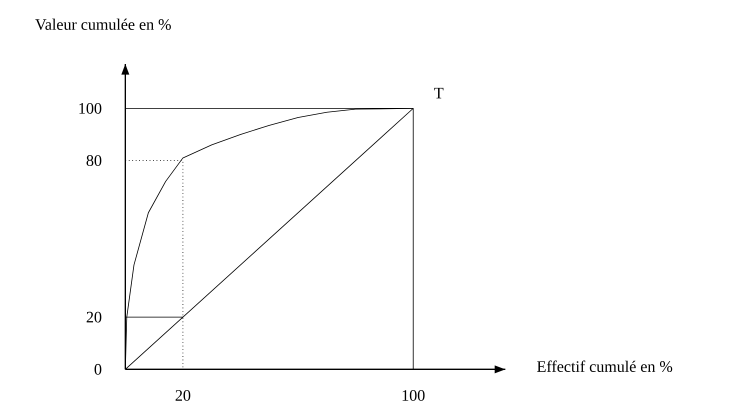  What do you see at coordinates (94, 317) in the screenshot?
I see `y-tick-label: 20` at bounding box center [94, 317].